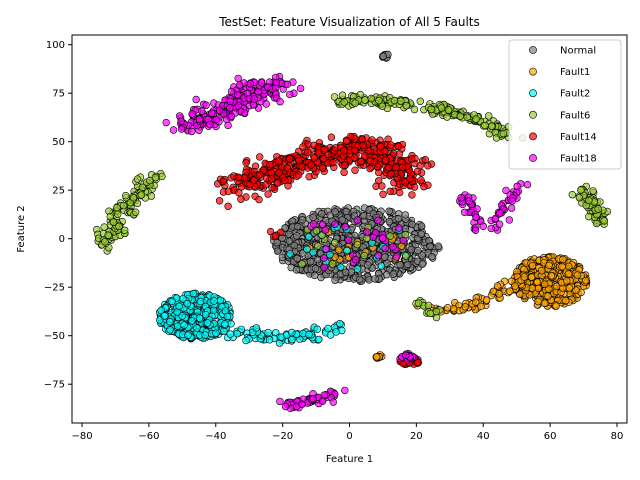 The height and width of the screenshot is (480, 640). I want to click on legend-label: Fault6, so click(575, 115).